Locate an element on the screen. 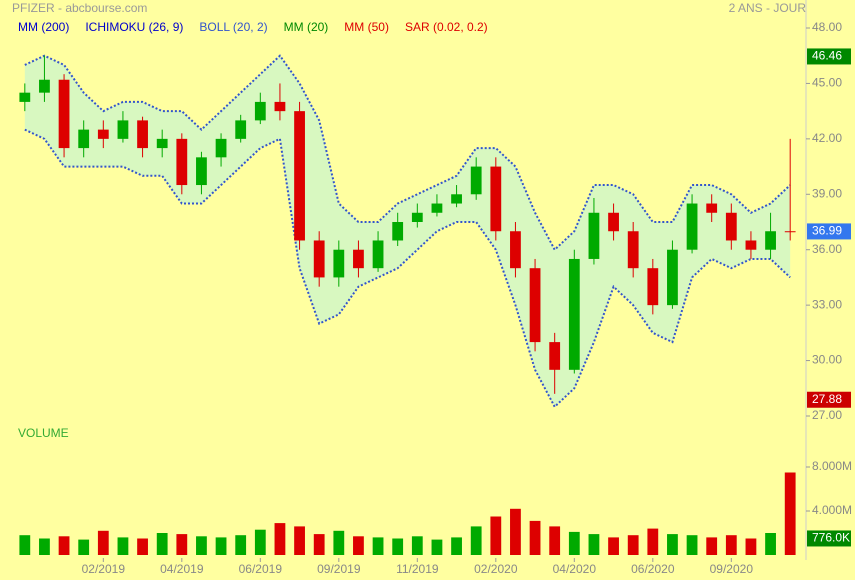  x-tick-label: 02/2020 is located at coordinates (496, 569).